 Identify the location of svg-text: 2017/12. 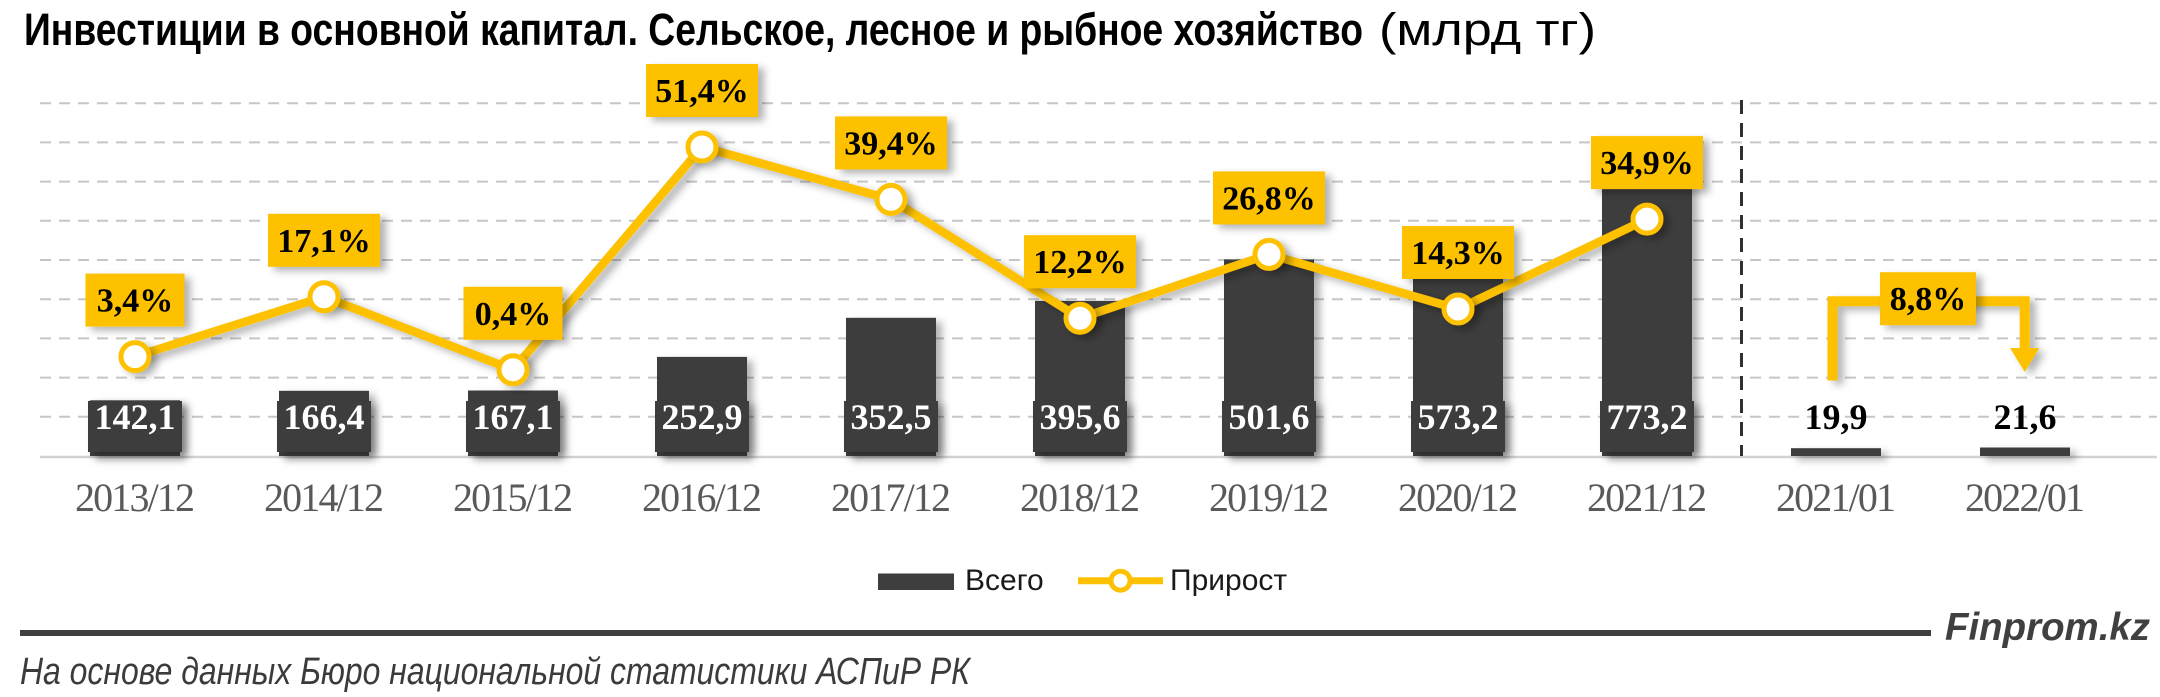
(891, 497).